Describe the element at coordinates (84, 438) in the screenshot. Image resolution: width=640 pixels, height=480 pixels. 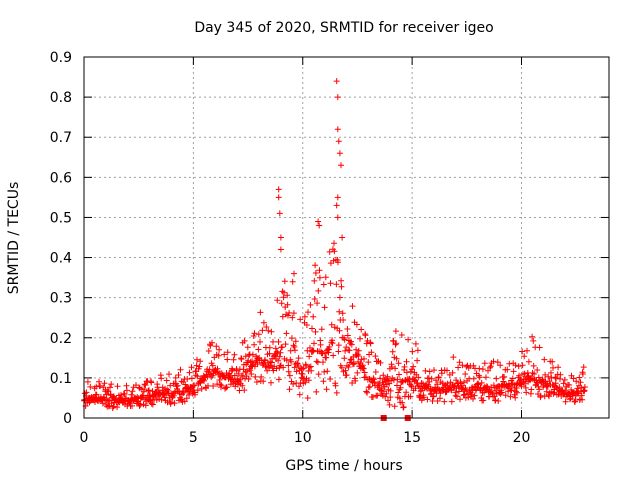
I see `x-tick-label: 0` at that location.